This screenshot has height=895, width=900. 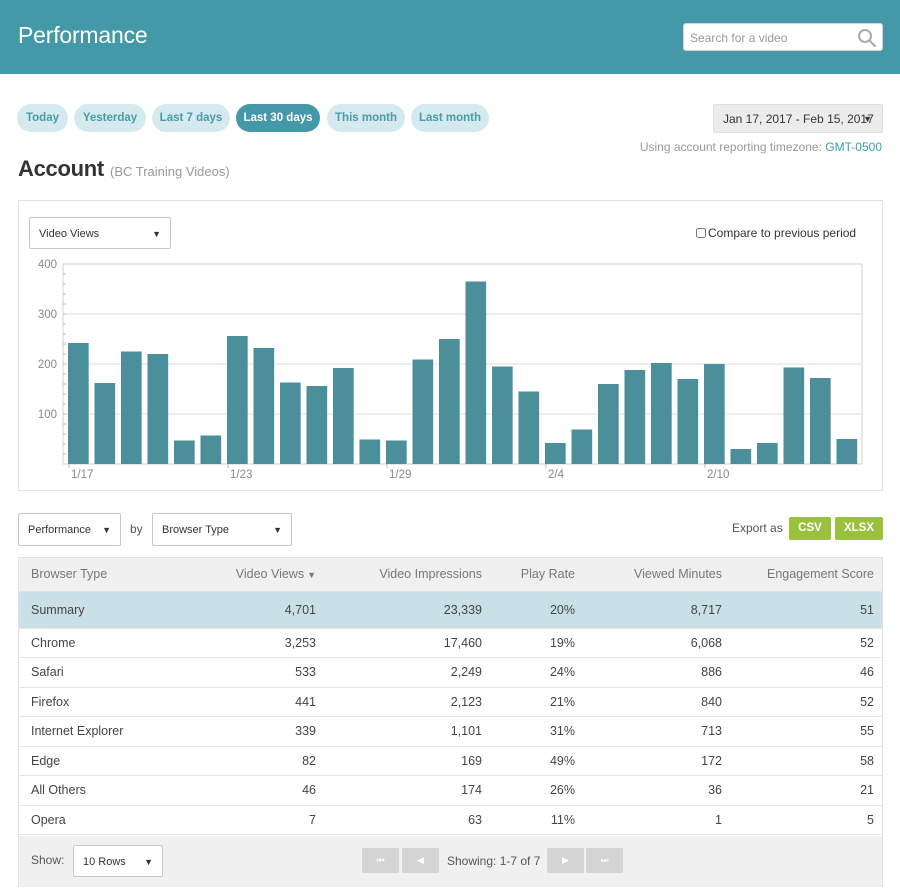 What do you see at coordinates (83, 35) in the screenshot?
I see `page-title: Performance` at bounding box center [83, 35].